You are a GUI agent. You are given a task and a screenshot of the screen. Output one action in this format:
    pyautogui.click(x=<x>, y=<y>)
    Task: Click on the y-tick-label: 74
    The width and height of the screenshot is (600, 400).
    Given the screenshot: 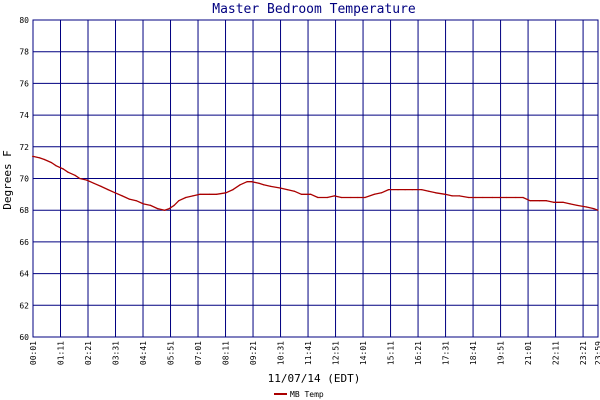 What is the action you would take?
    pyautogui.click(x=24, y=115)
    